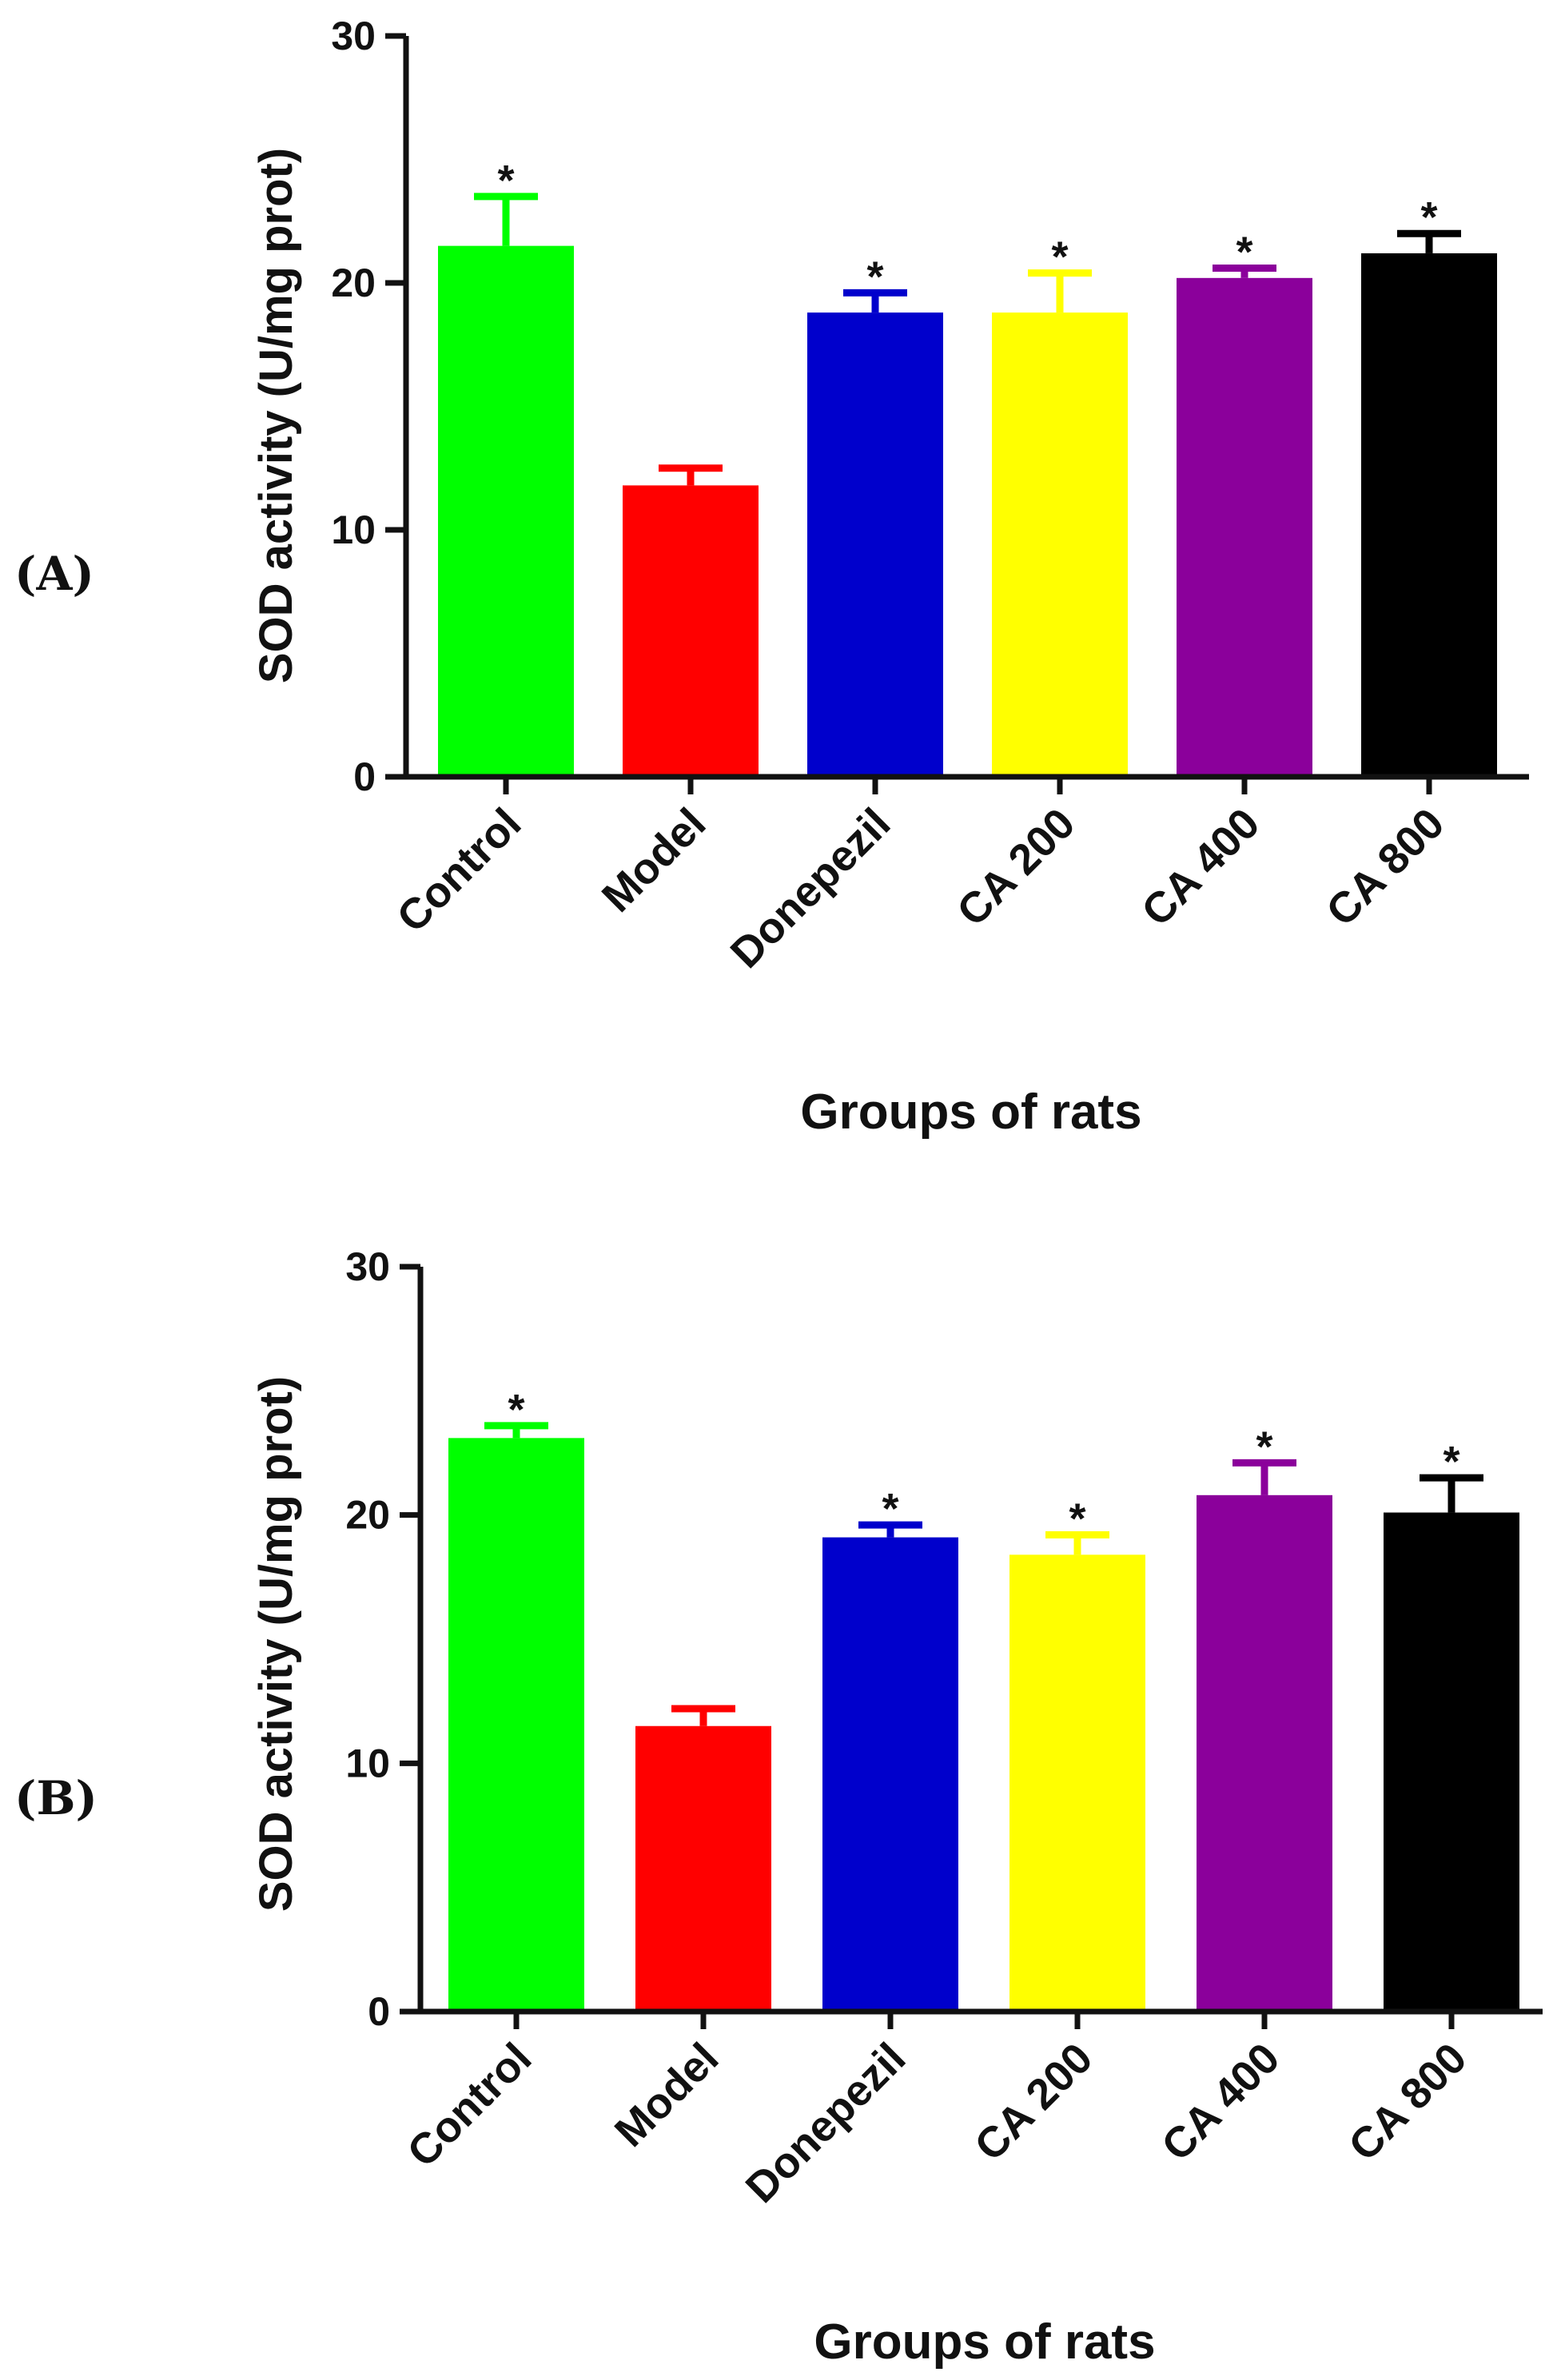 The height and width of the screenshot is (2380, 1557). Describe the element at coordinates (54, 574) in the screenshot. I see `panel-label: (A)` at that location.